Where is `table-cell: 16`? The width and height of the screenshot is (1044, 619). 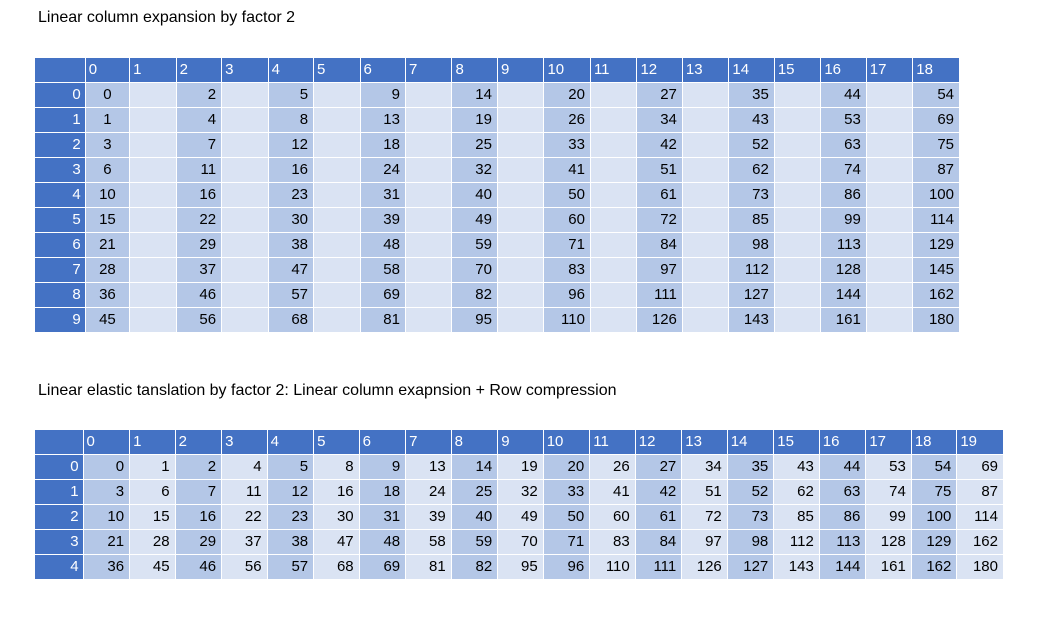 table-cell: 16 is located at coordinates (198, 517).